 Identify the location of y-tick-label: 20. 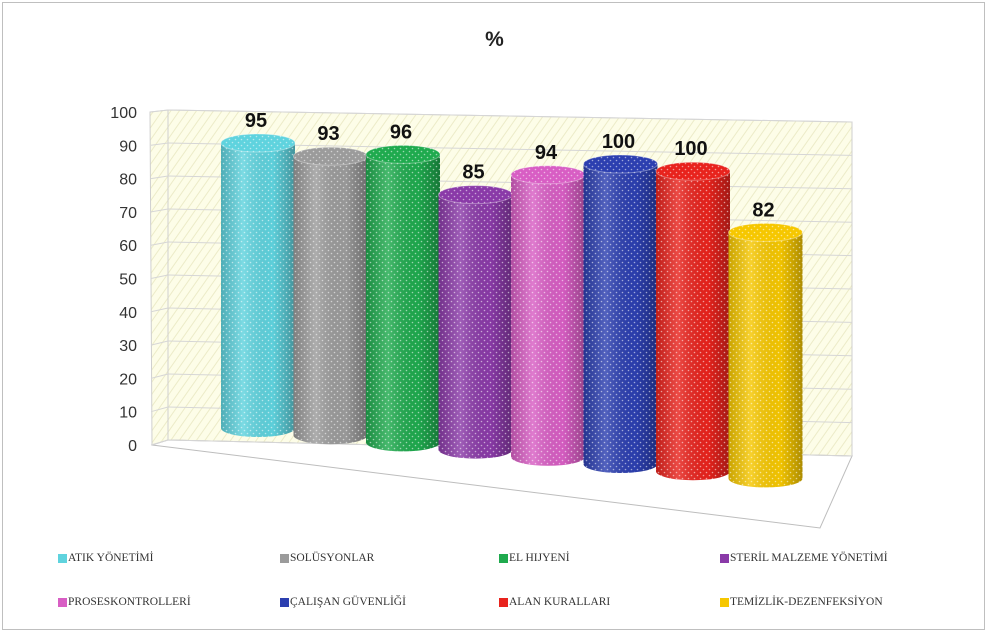
(128, 379).